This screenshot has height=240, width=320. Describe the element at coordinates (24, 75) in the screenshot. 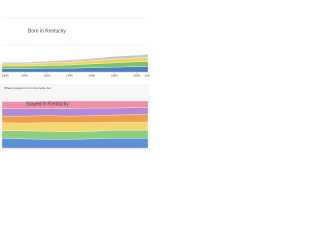

I see `x-tick-label: 1900` at that location.